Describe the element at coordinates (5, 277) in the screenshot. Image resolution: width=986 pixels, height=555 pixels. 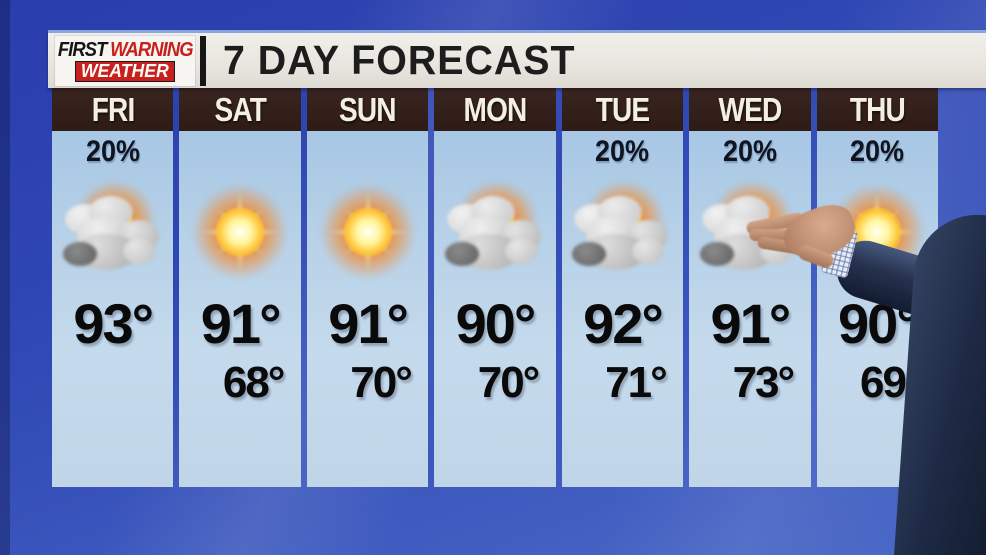
I see `background-left-edge` at that location.